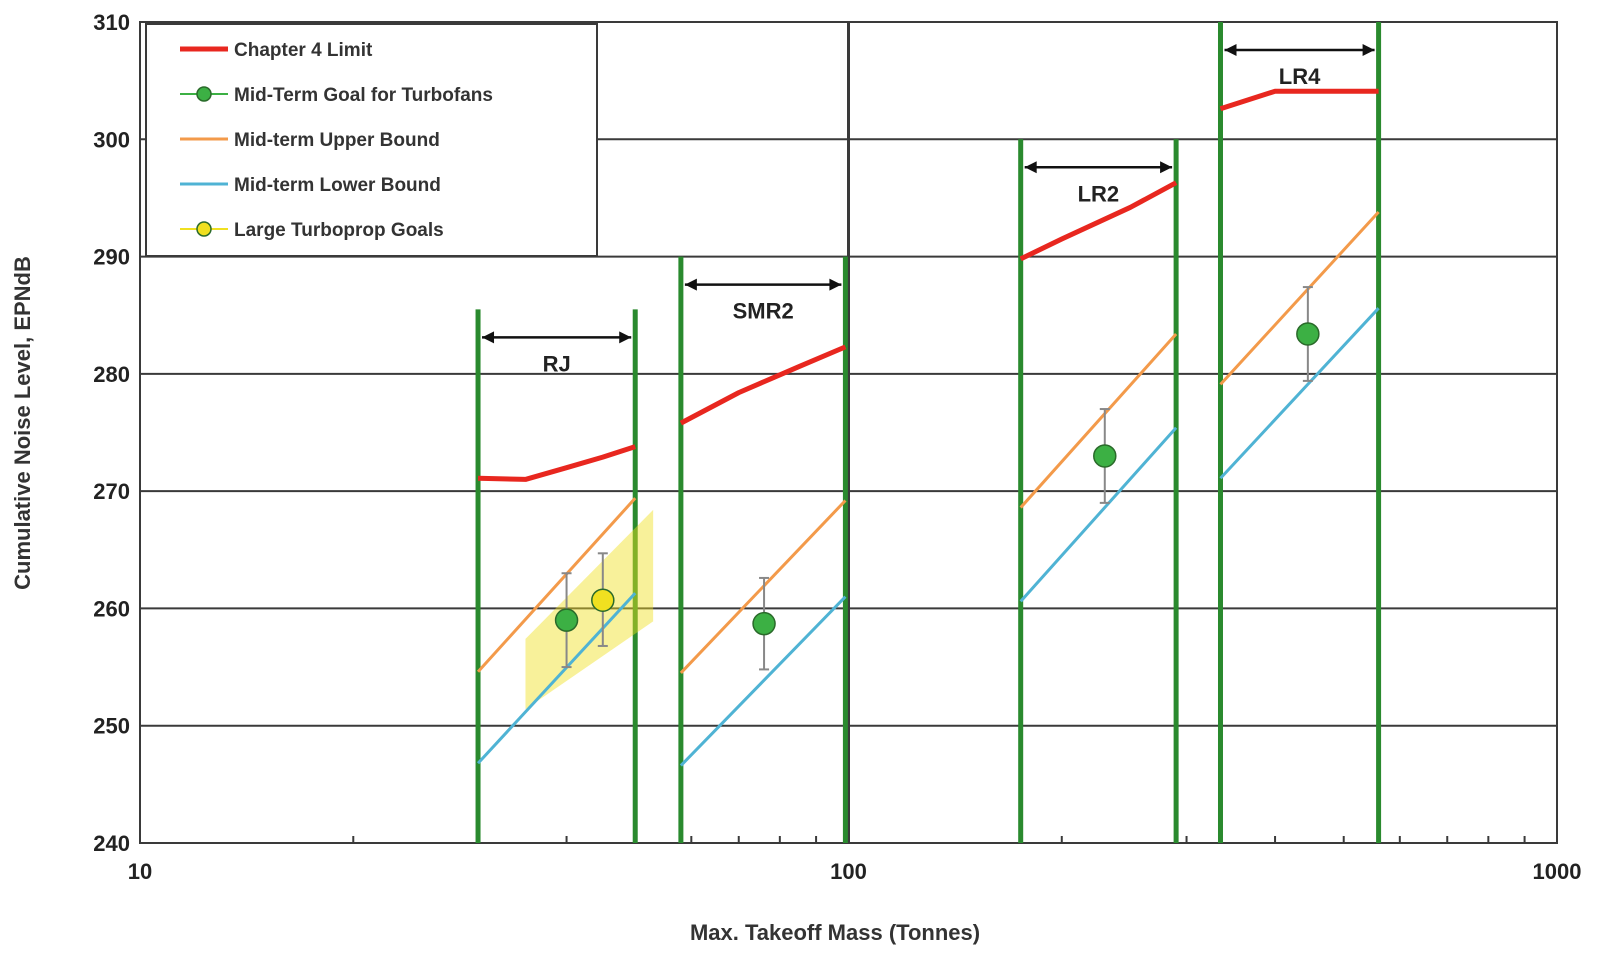 Image resolution: width=1604 pixels, height=959 pixels. What do you see at coordinates (111, 608) in the screenshot?
I see `y-tick-label: 260` at bounding box center [111, 608].